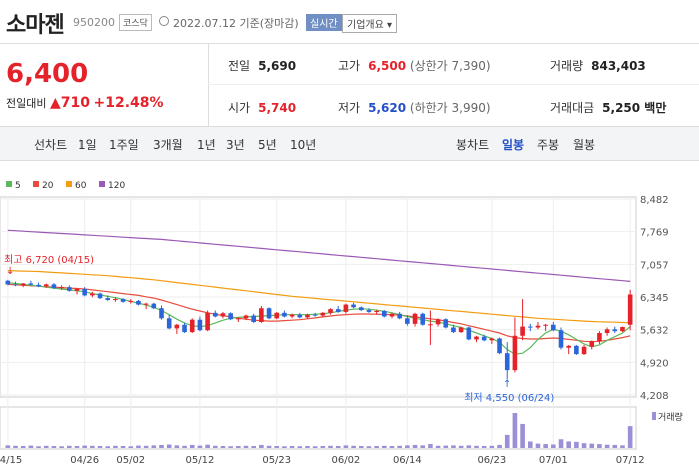 The image size is (699, 476). Describe the element at coordinates (670, 417) in the screenshot. I see `volume-legend-label: 거래량` at that location.